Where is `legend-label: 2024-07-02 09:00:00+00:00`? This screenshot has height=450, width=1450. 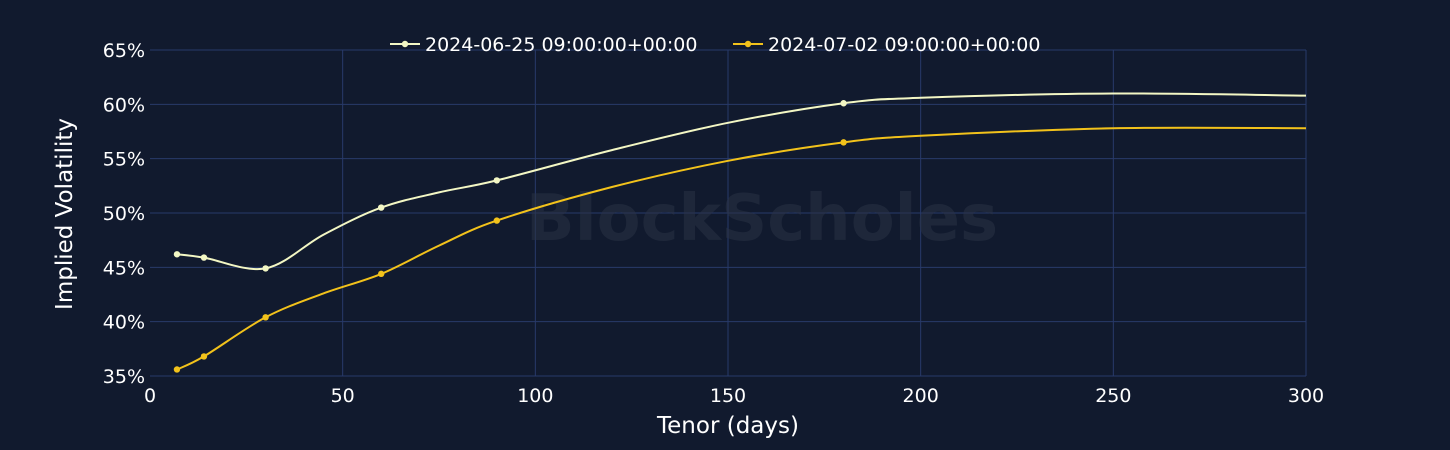
legend-label: 2024-07-02 09:00:00+00:00 is located at coordinates (904, 45).